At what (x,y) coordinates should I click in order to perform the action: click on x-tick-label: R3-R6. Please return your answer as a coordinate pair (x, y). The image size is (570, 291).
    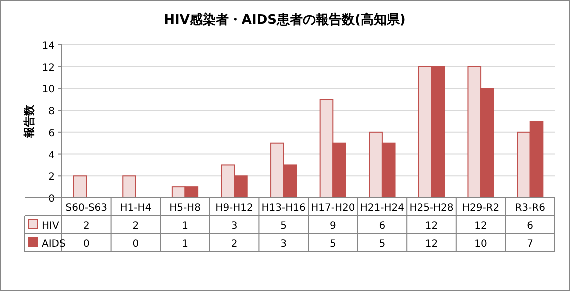
    Looking at the image, I should click on (530, 208).